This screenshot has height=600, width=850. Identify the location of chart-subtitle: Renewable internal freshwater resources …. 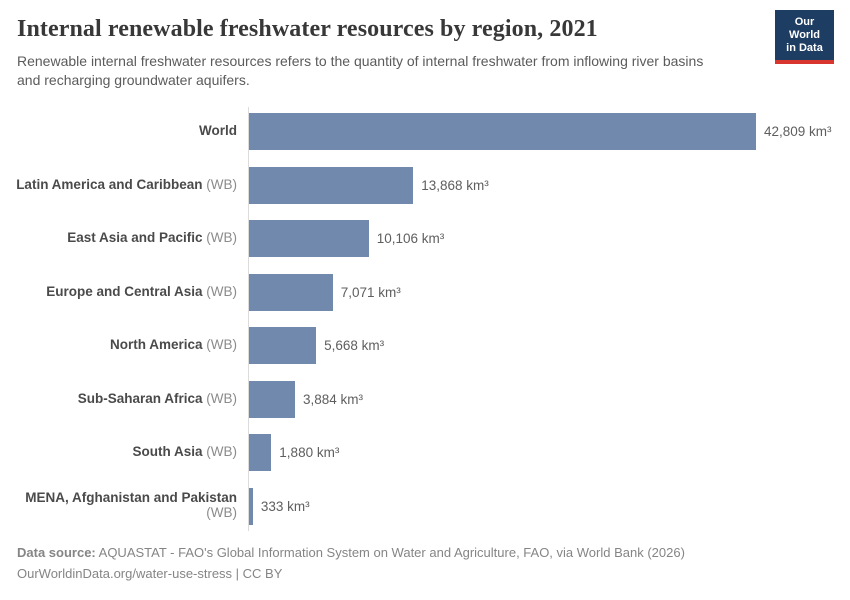
(360, 71).